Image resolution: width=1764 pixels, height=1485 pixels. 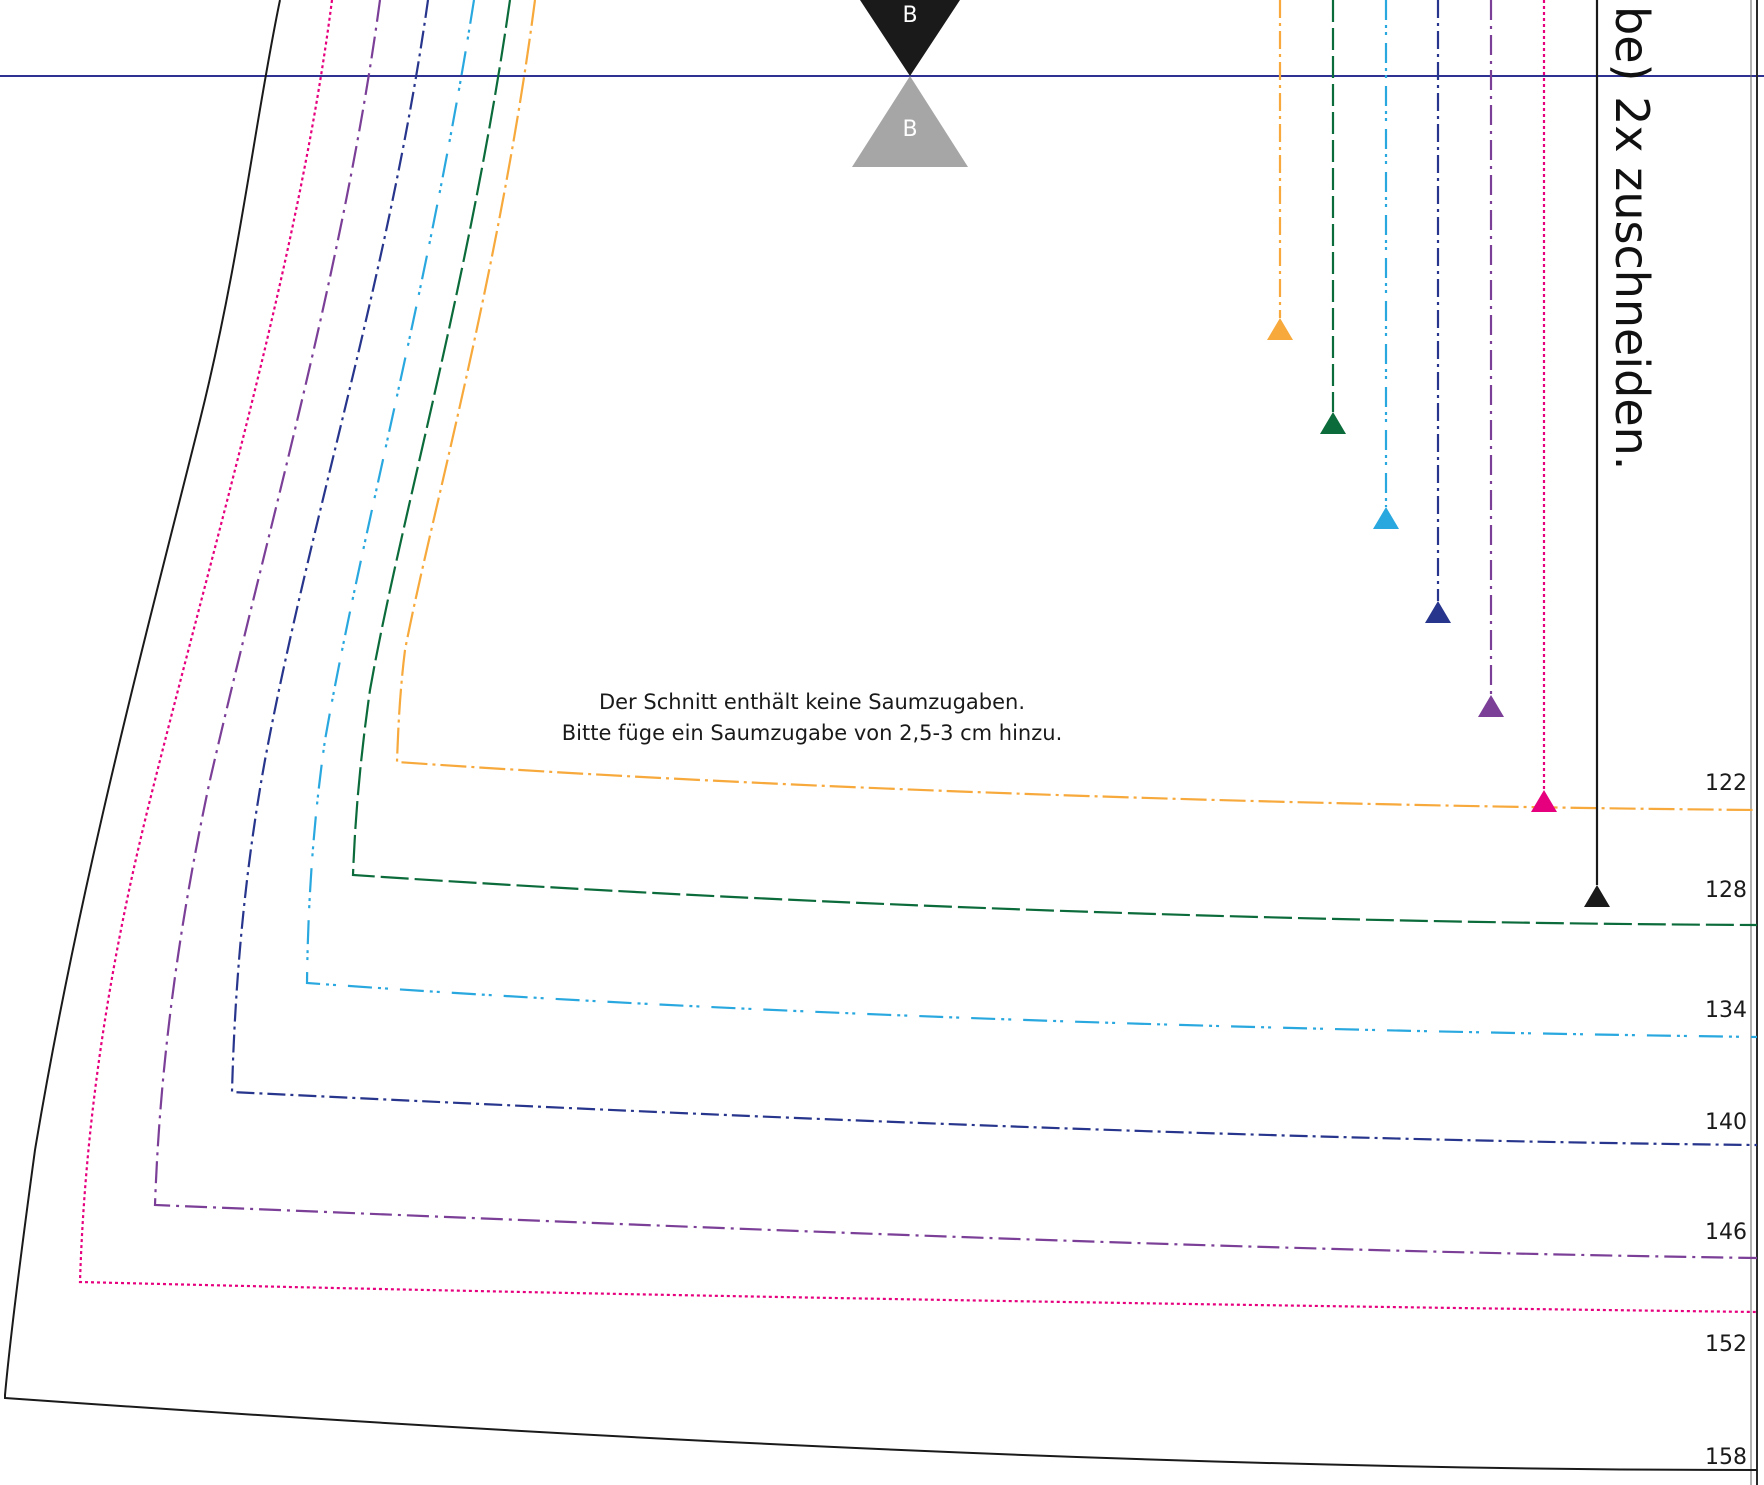 I want to click on size-label-158: 158, so click(x=1726, y=1457).